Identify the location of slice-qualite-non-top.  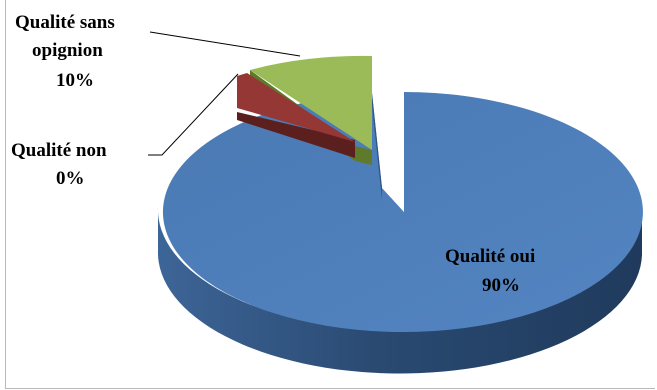
(296, 107).